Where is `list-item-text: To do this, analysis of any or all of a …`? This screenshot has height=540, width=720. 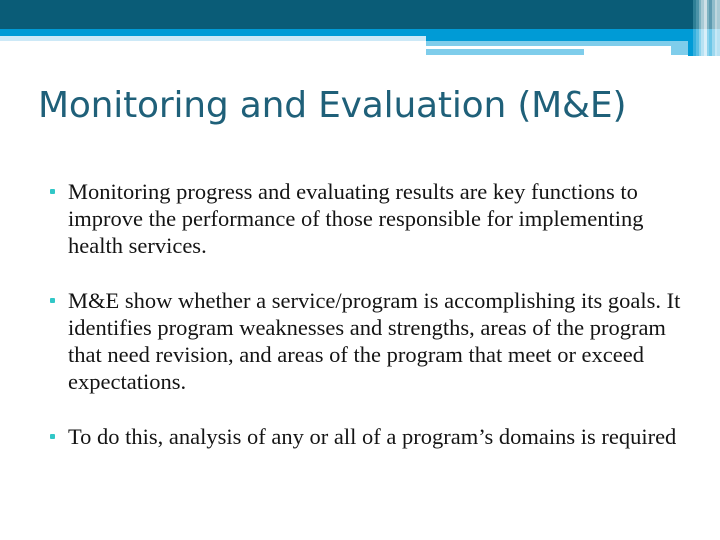
list-item-text: To do this, analysis of any or all of a … is located at coordinates (372, 436).